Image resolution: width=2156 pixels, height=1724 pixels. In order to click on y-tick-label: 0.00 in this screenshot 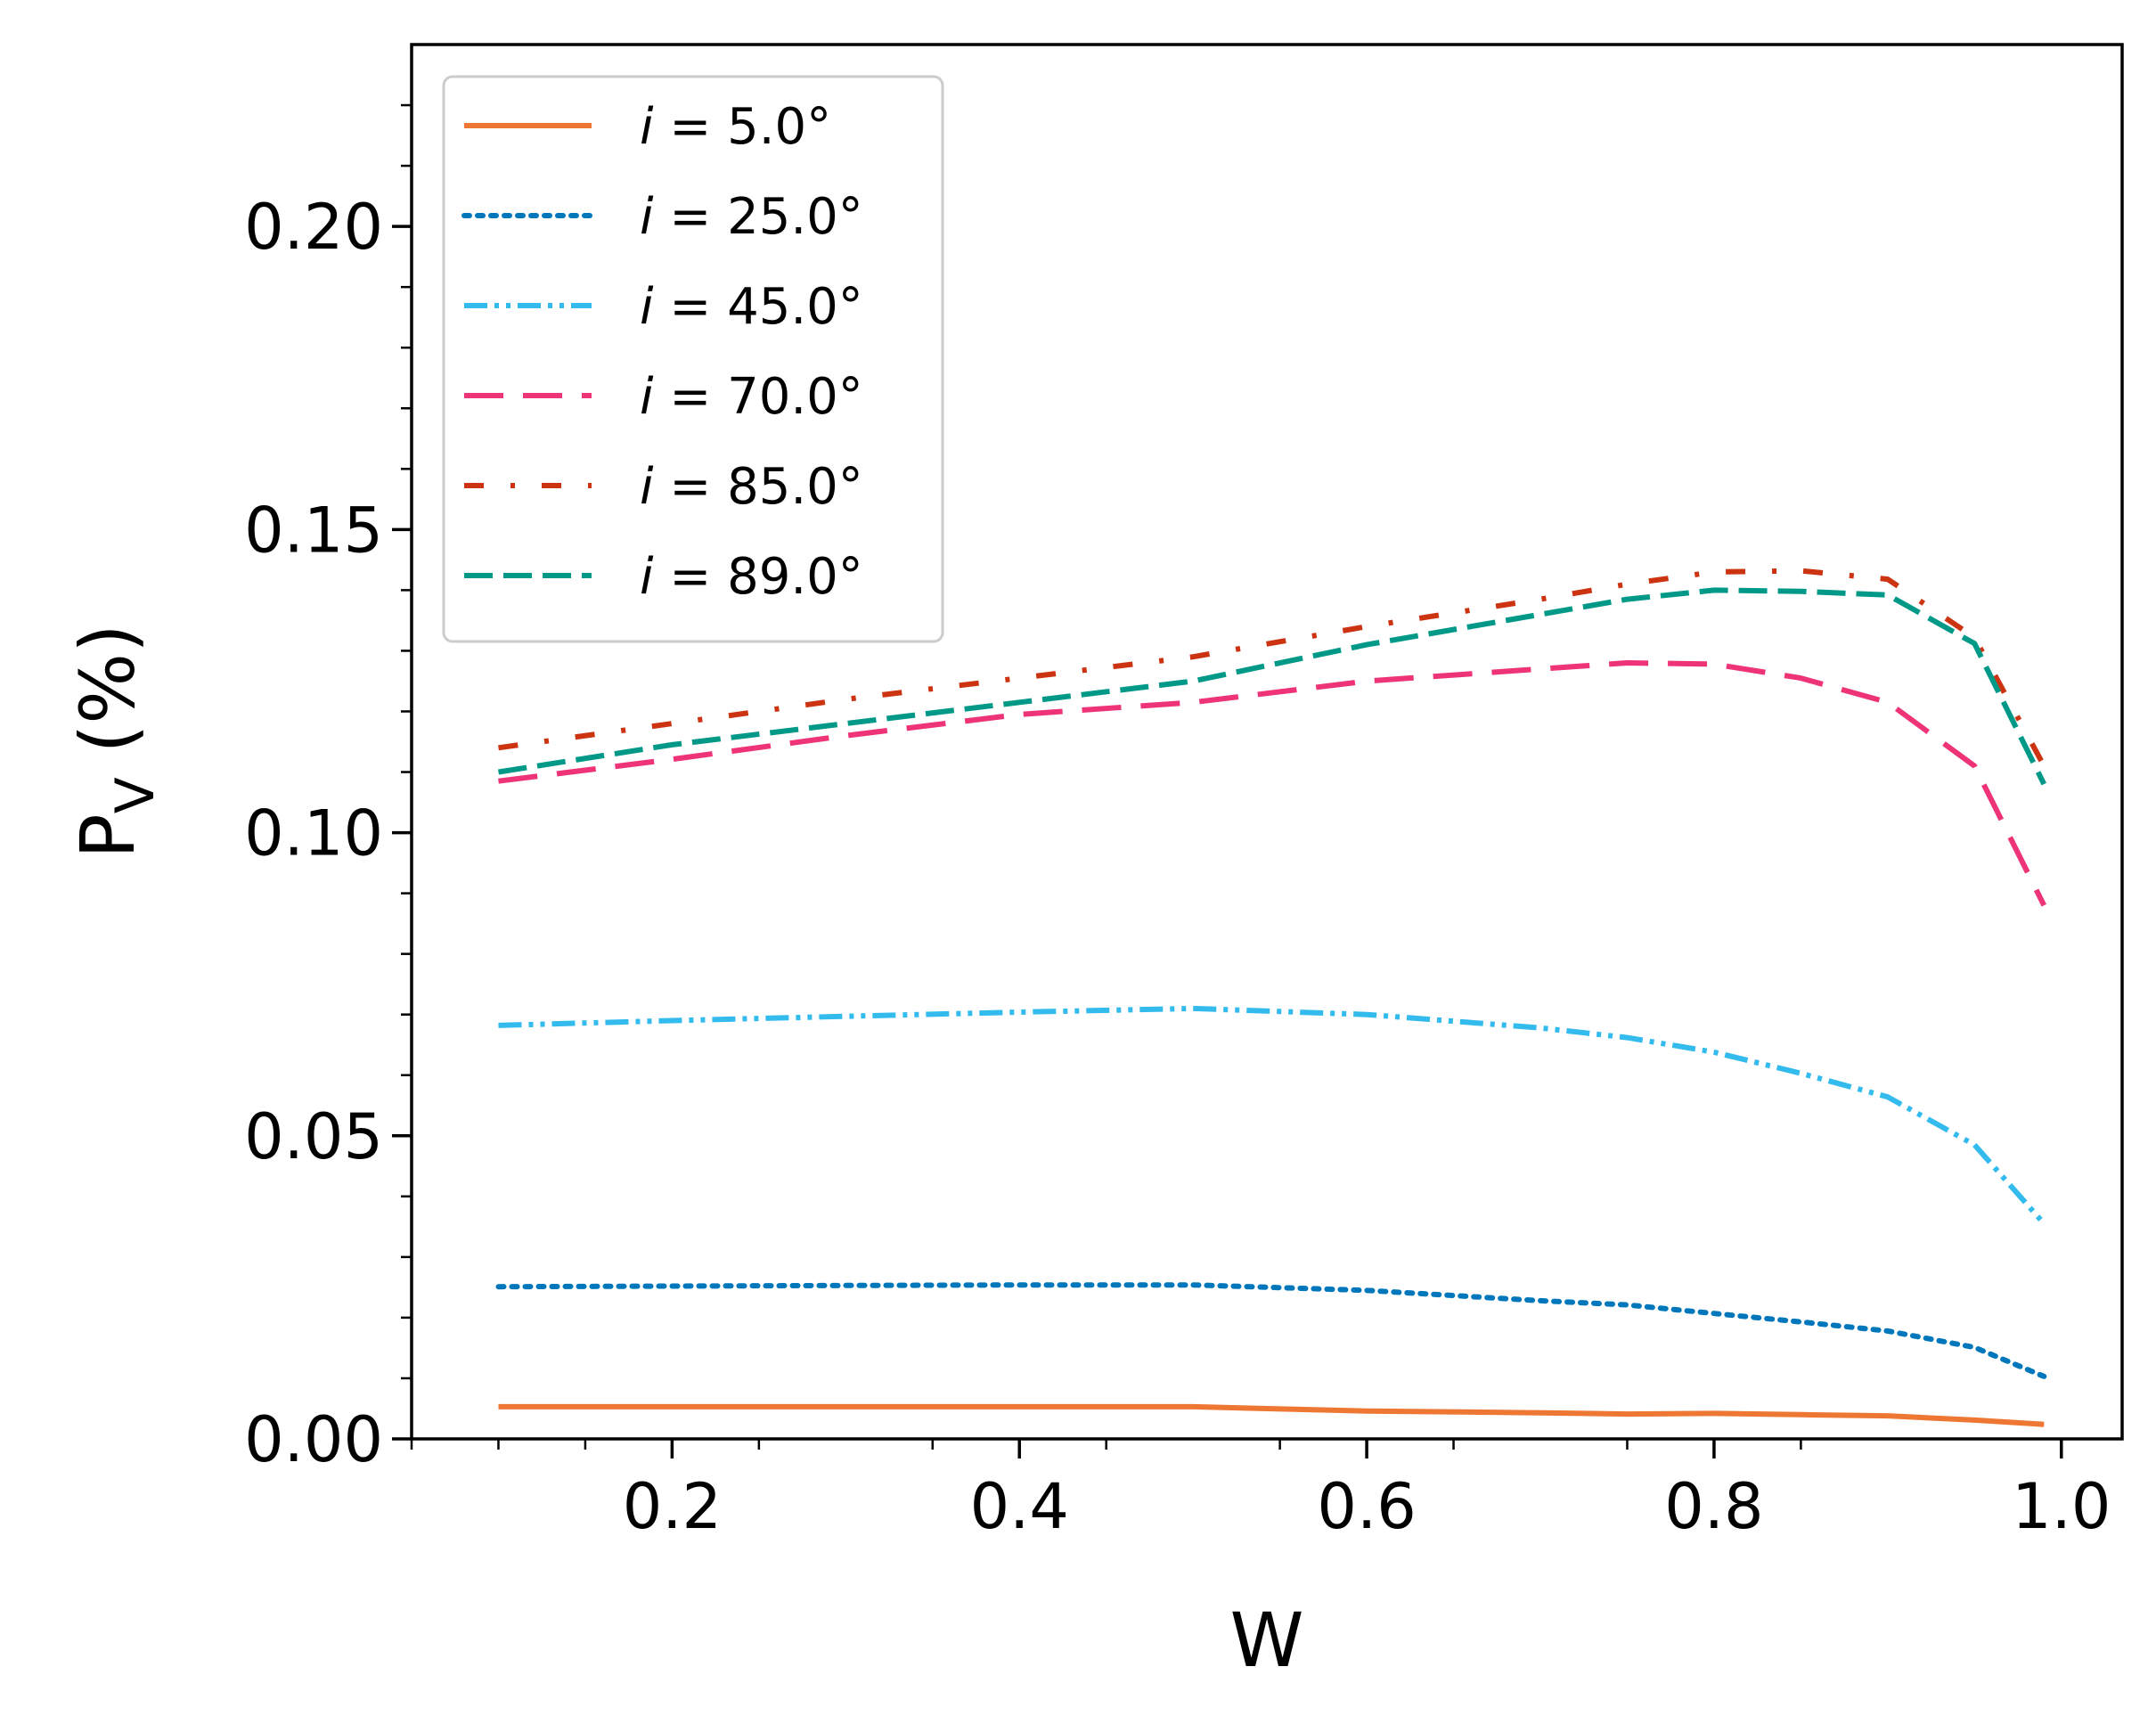, I will do `click(313, 1439)`.